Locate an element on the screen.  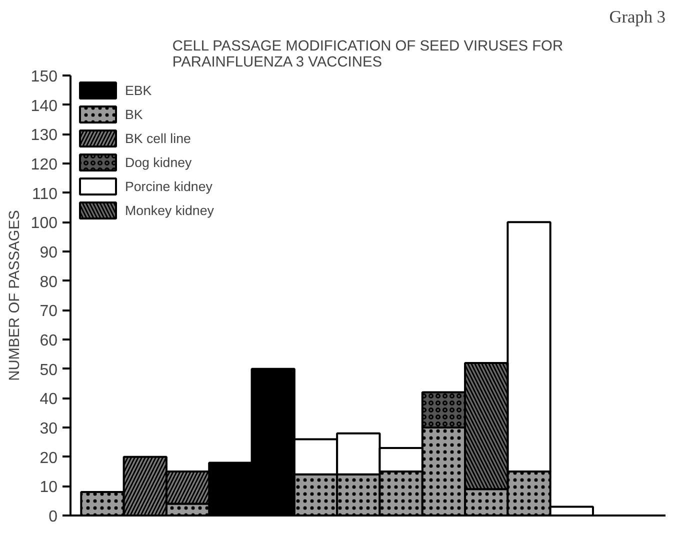
y-tick-label: 70 is located at coordinates (49, 311).